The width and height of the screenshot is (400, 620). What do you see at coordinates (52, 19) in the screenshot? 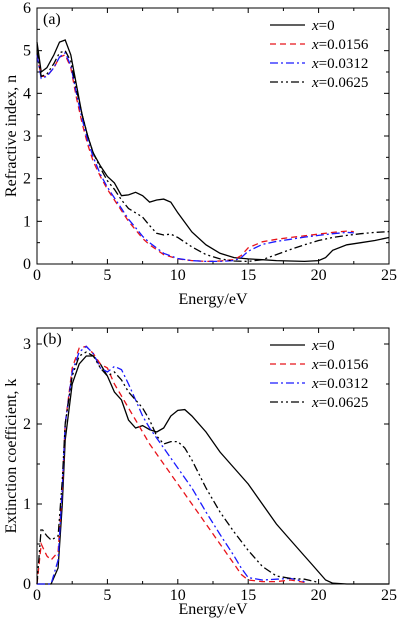
I see `panel-label-a: (a)` at bounding box center [52, 19].